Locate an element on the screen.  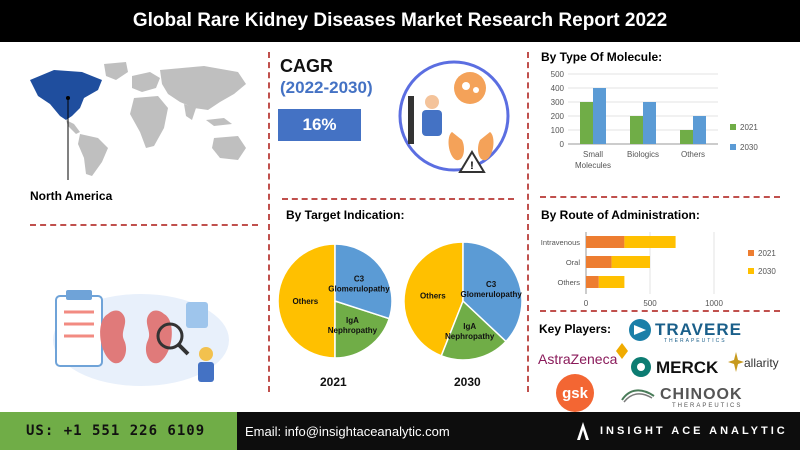
kidney-left-icon is located at coordinates (113, 337).